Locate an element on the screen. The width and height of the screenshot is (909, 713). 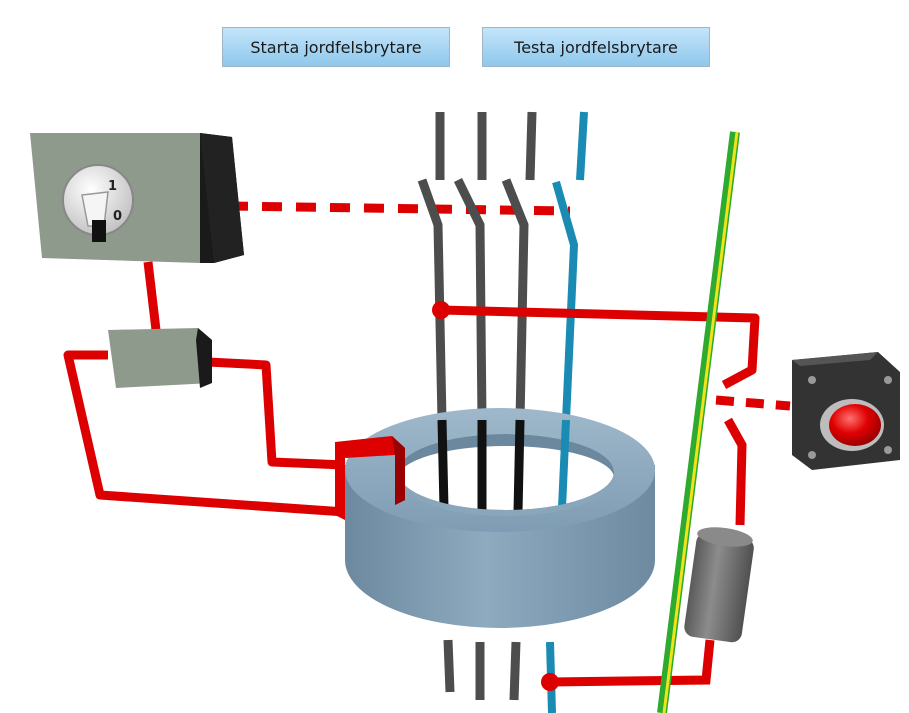
sense-circuit-wire is located at coordinates (204, 433).